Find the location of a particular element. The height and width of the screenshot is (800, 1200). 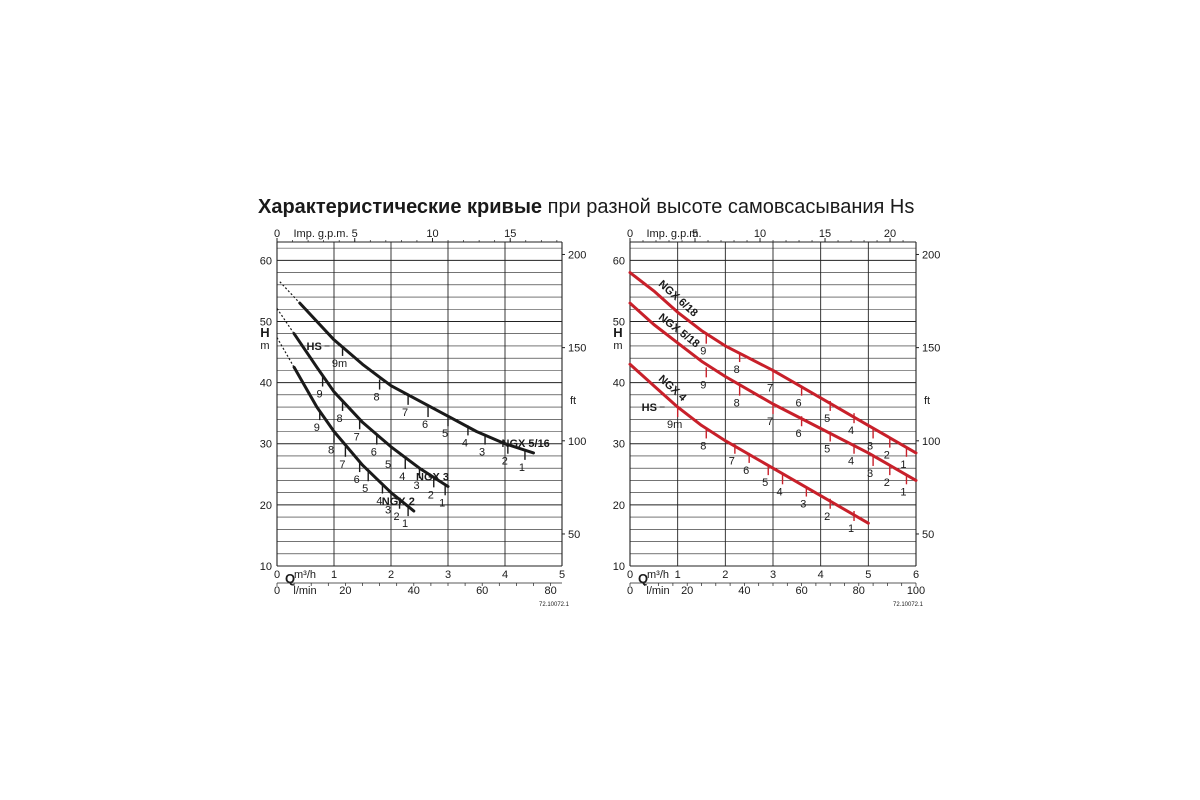

top-axis-label: Imp. g.p.m. is located at coordinates (673, 234).